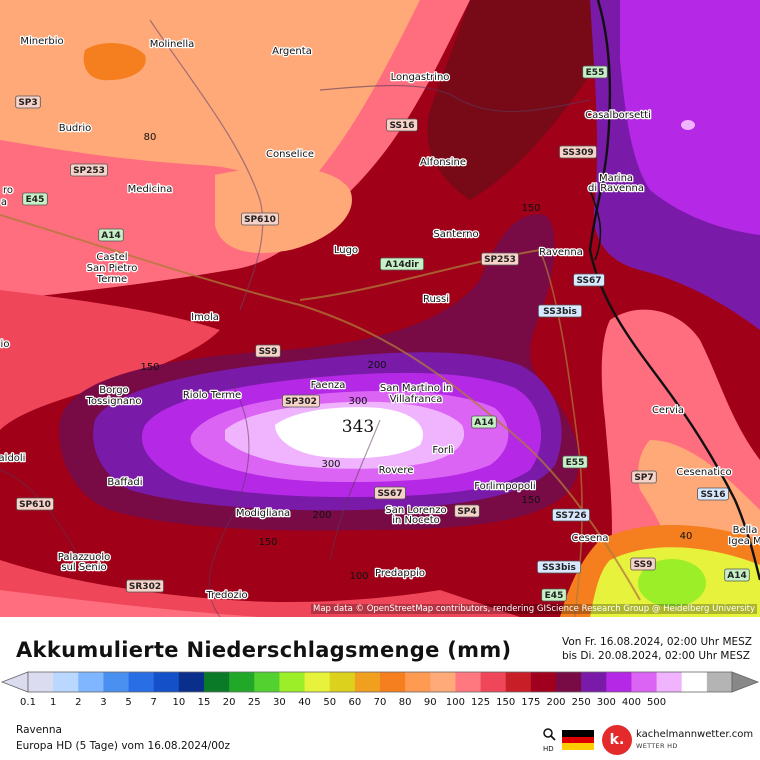 This screenshot has height=760, width=760. Describe the element at coordinates (103, 702) in the screenshot. I see `scale-tick-label: 3` at that location.